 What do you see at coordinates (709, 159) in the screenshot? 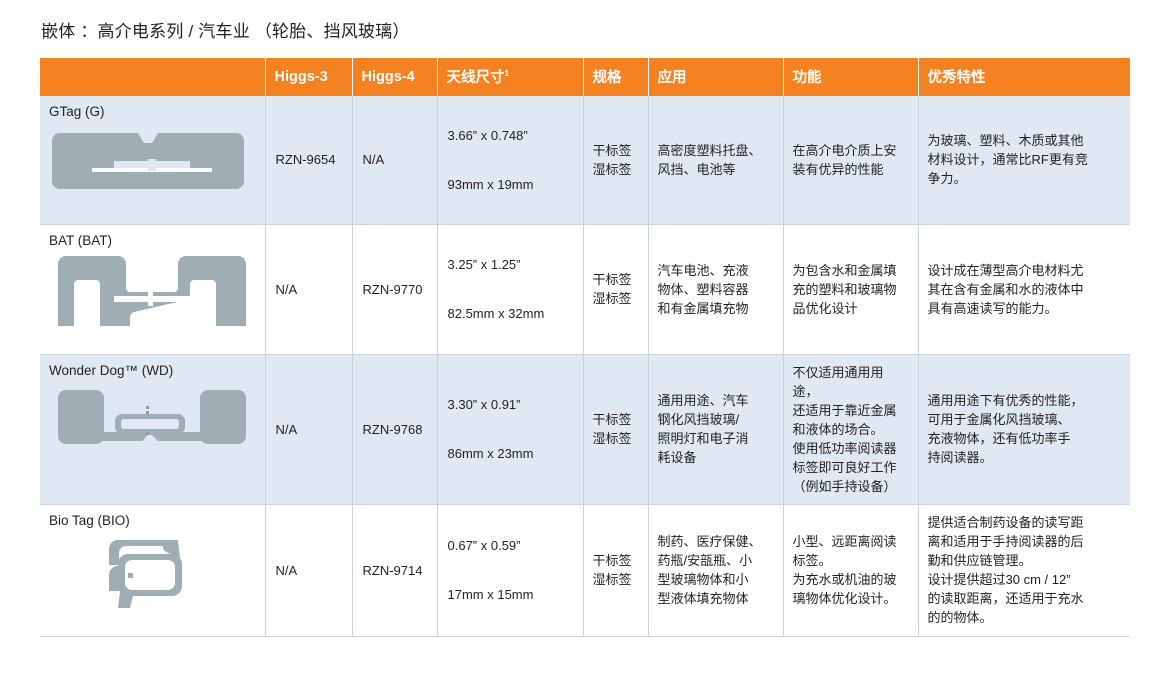
I see `application-text: 高密度塑料托盘、 风挡、电池等` at bounding box center [709, 159].